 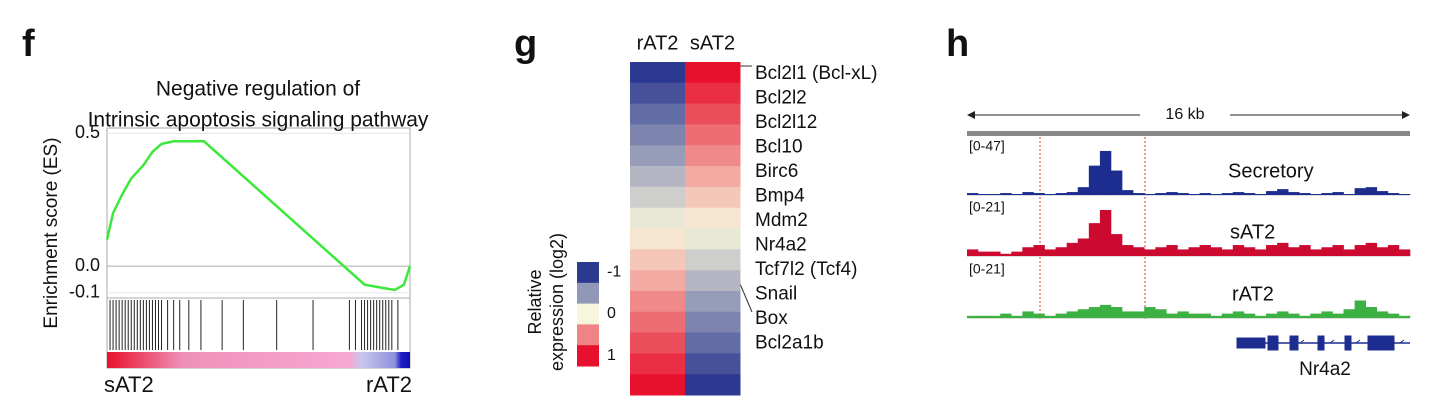 What do you see at coordinates (1188, 133) in the screenshot?
I see `region-bar` at bounding box center [1188, 133].